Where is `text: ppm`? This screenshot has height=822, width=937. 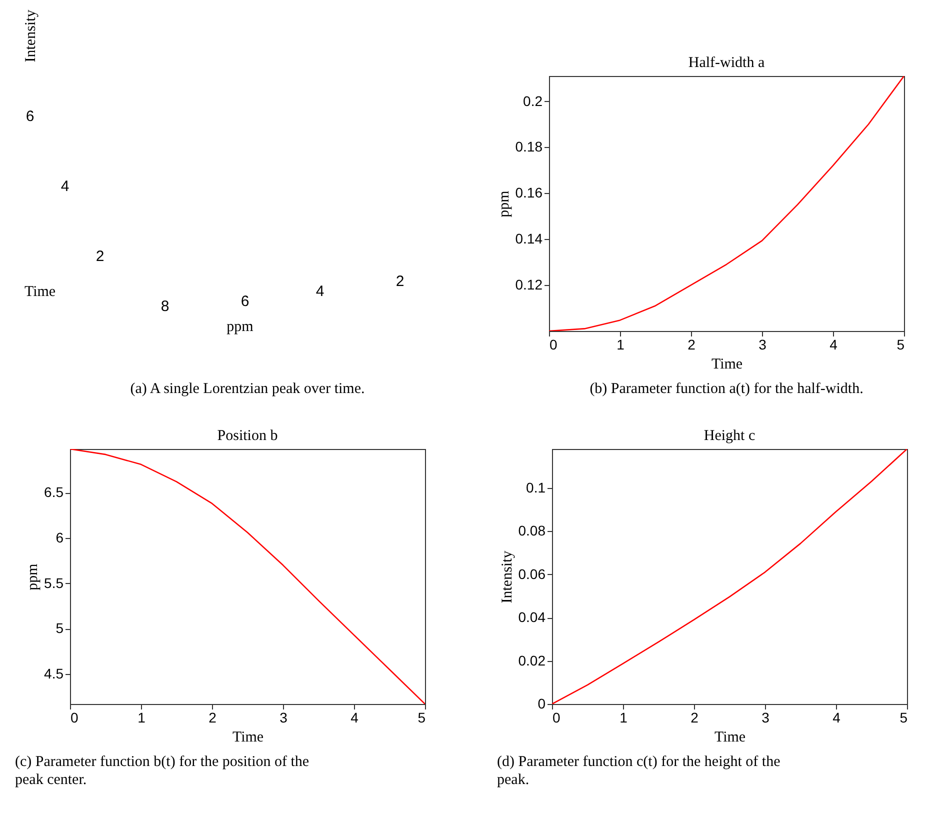
text: ppm is located at coordinates (240, 327).